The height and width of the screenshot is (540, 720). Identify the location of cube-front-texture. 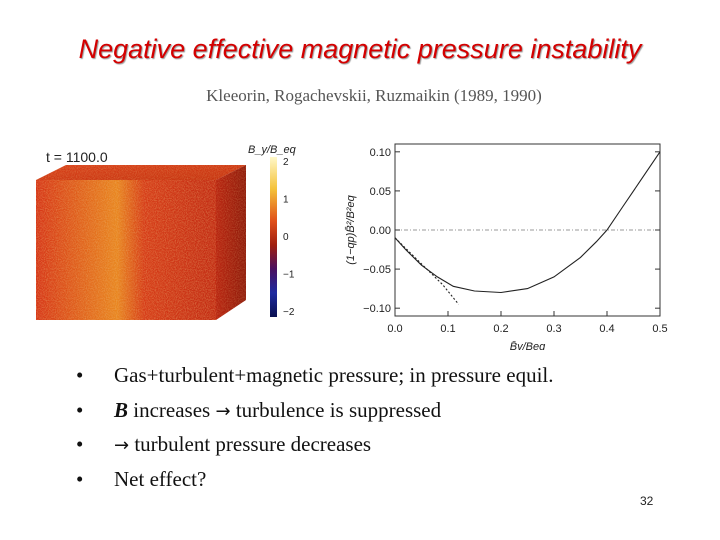
(126, 250).